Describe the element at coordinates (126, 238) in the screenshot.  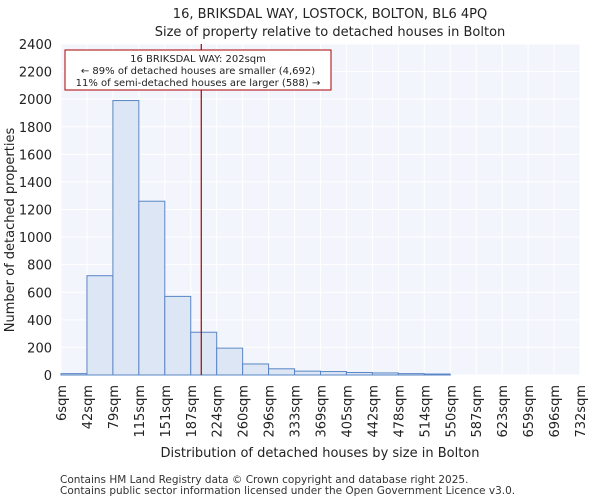
I see `bar-79sqm` at that location.